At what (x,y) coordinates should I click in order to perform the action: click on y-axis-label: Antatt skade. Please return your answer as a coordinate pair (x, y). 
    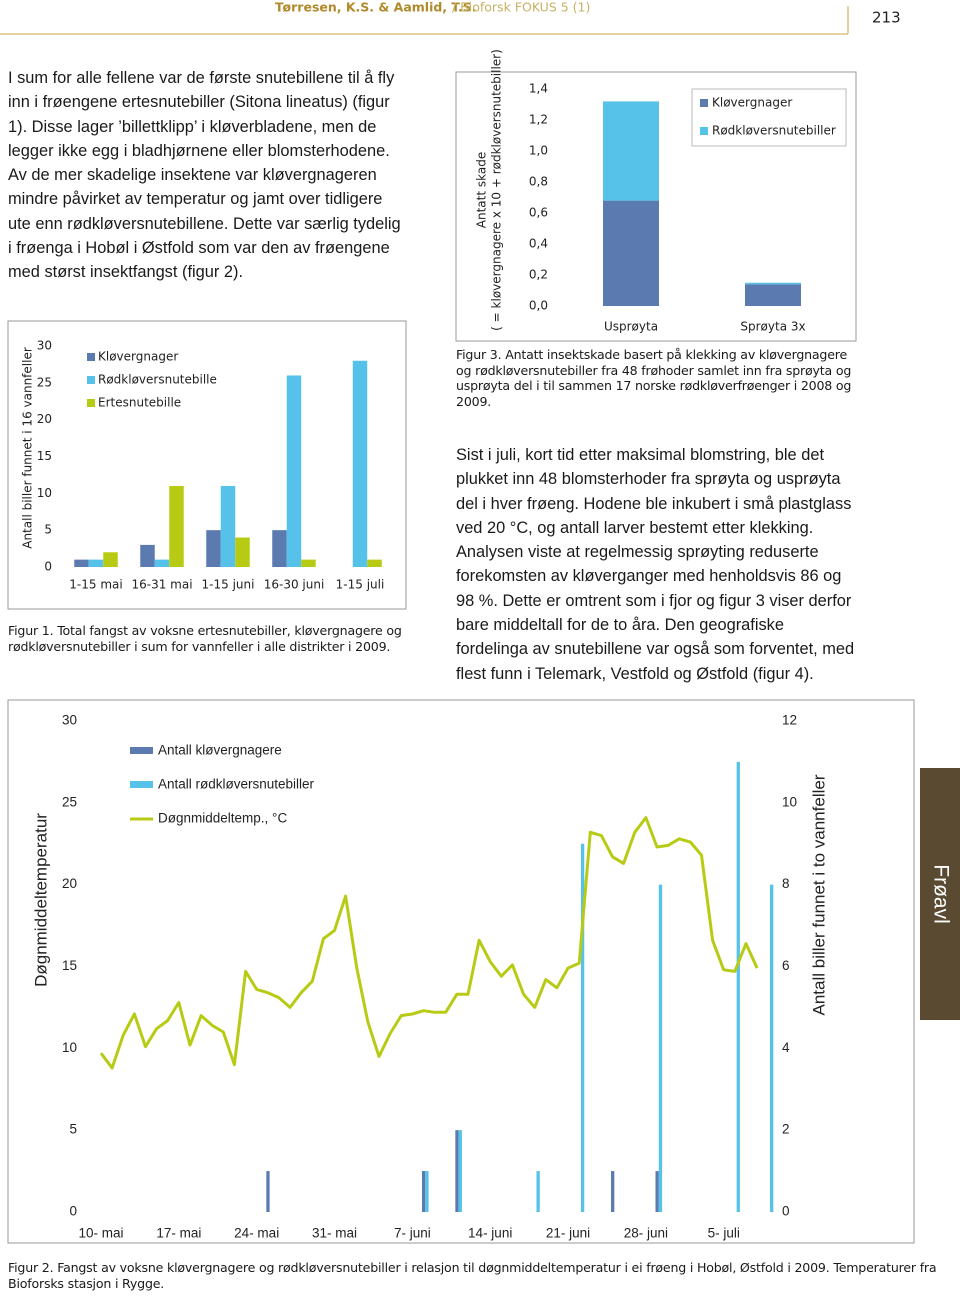
    Looking at the image, I should click on (482, 190).